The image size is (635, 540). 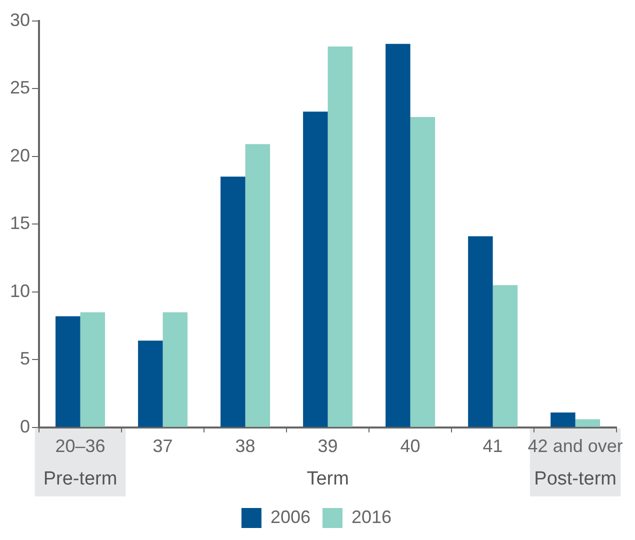 What do you see at coordinates (492, 446) in the screenshot?
I see `x-tick-label: 41` at bounding box center [492, 446].